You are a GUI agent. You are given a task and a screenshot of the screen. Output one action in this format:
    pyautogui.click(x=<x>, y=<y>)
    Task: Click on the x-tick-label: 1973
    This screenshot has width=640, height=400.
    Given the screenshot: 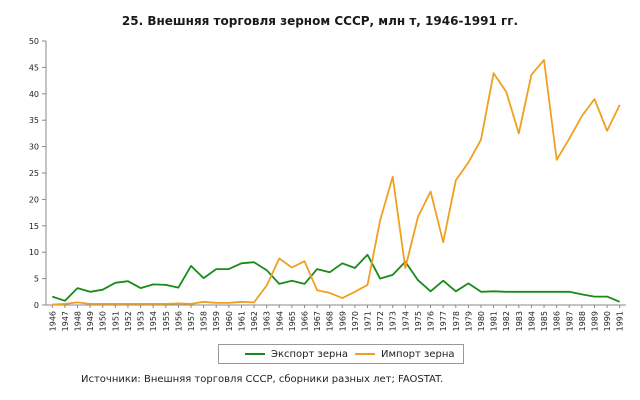 What is the action you would take?
    pyautogui.click(x=393, y=321)
    